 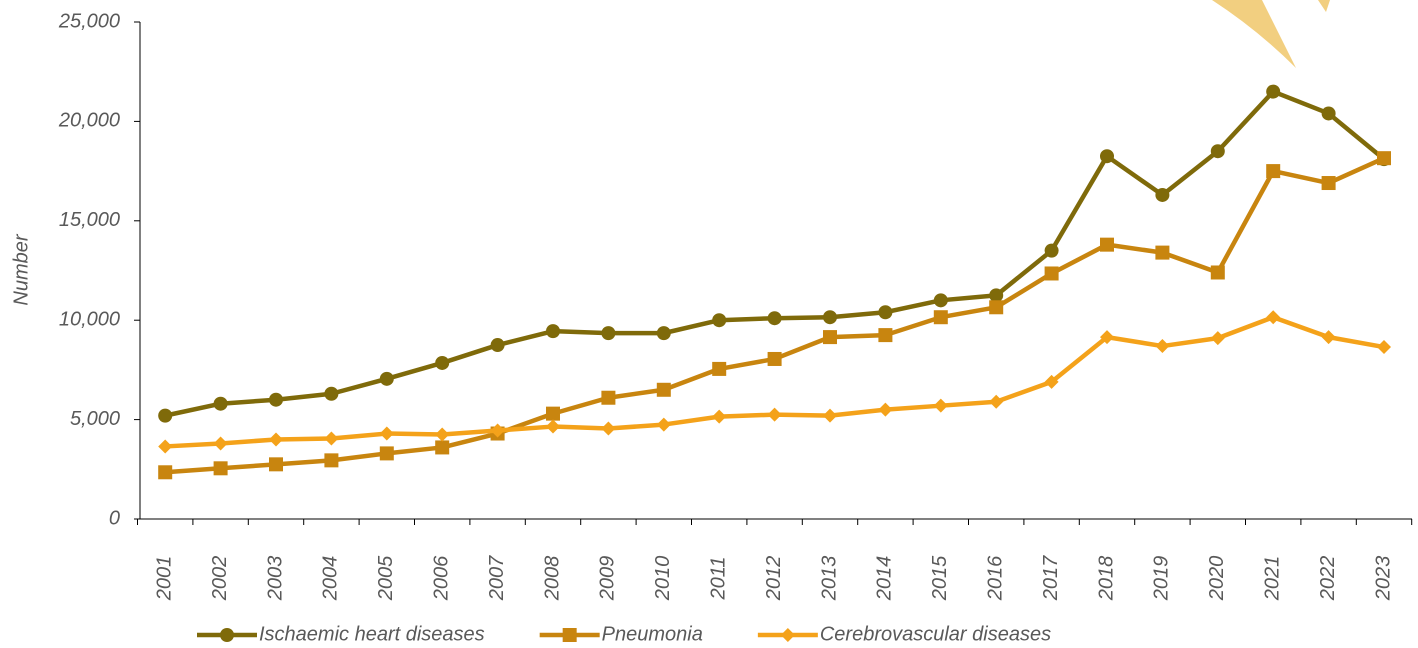 What do you see at coordinates (220, 579) in the screenshot?
I see `x-tick-label: 2002` at bounding box center [220, 579].